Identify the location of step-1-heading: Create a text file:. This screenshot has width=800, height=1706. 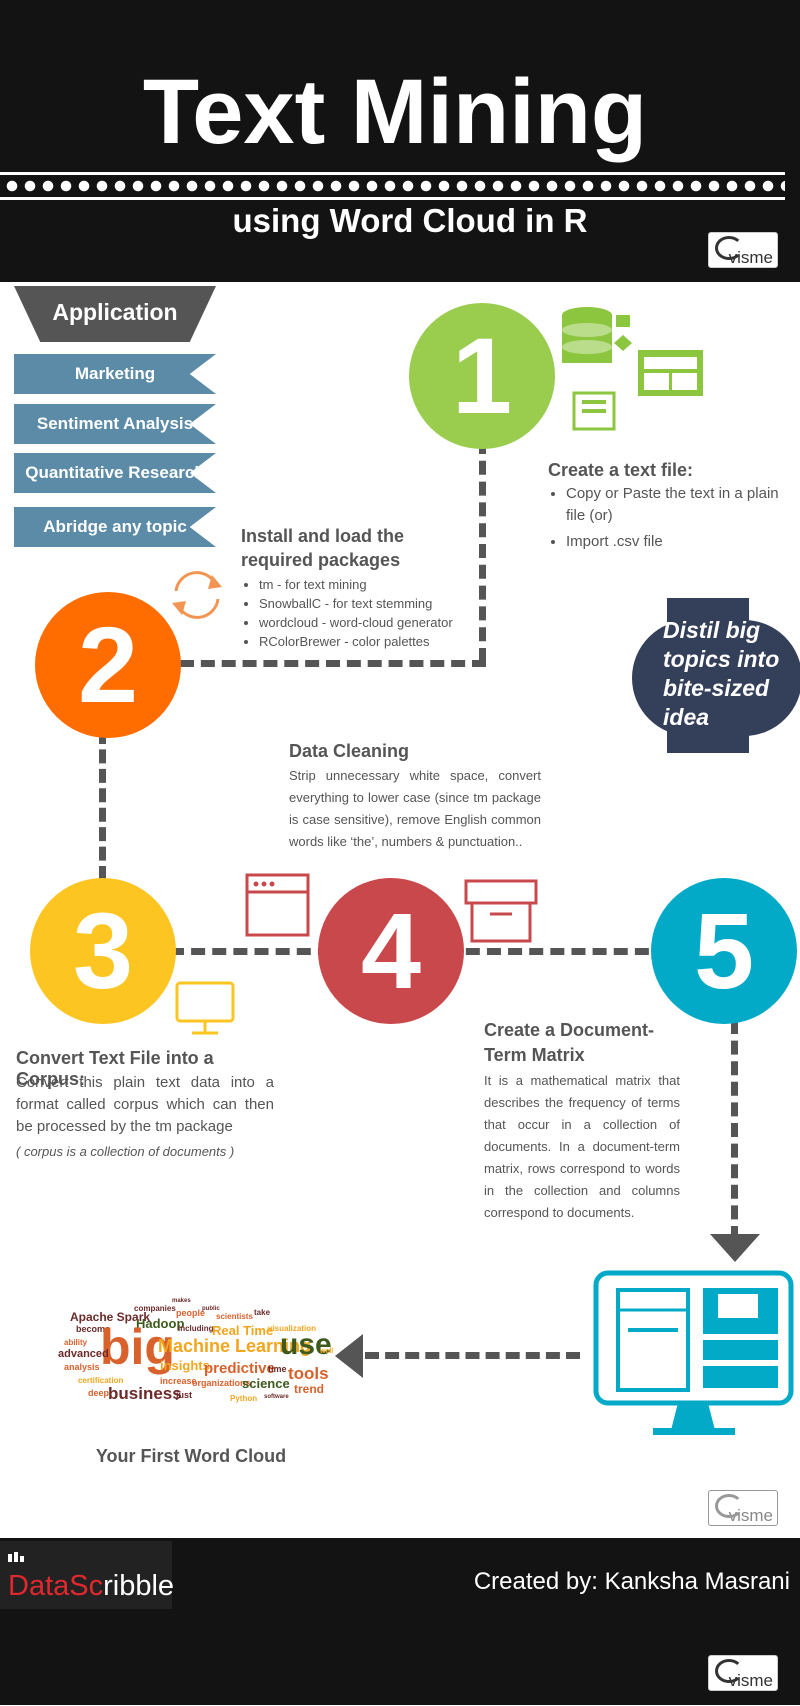
(621, 470).